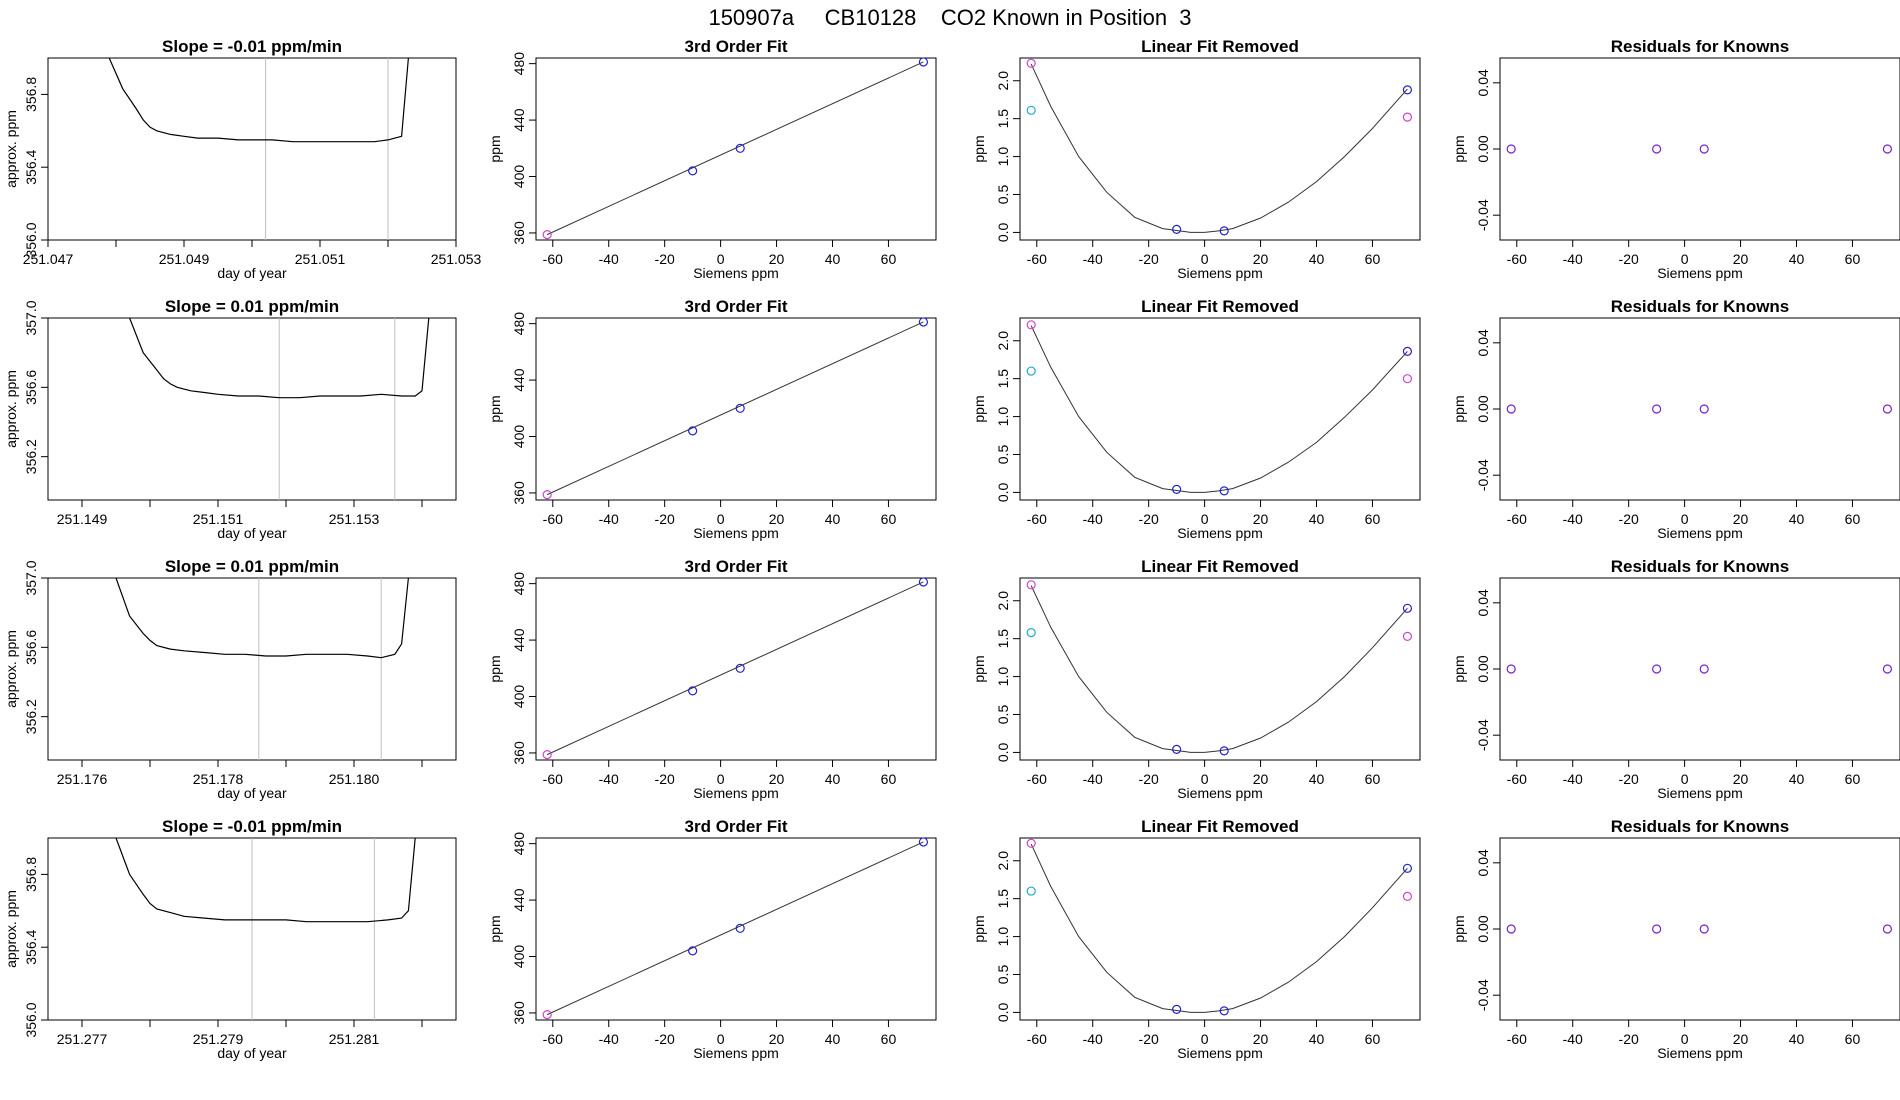  I want to click on x-tick-label: 251.053, so click(456, 259).